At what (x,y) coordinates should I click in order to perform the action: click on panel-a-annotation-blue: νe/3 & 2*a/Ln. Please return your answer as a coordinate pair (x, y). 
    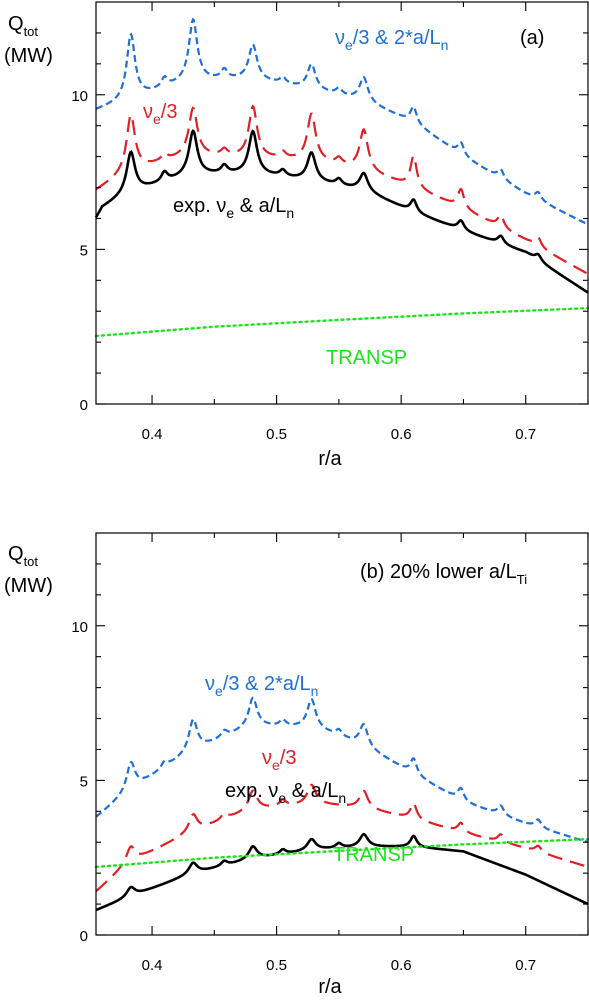
    Looking at the image, I should click on (391, 40).